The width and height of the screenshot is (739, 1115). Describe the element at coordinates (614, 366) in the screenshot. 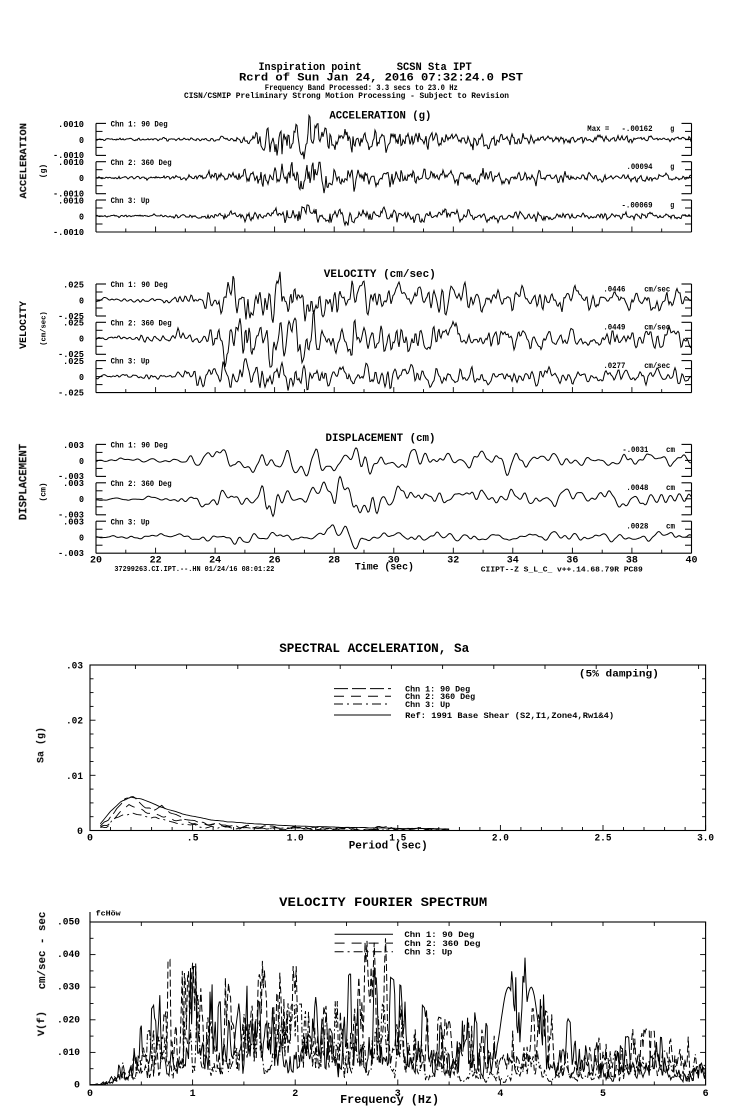

I see `svg-text: .0277` at that location.